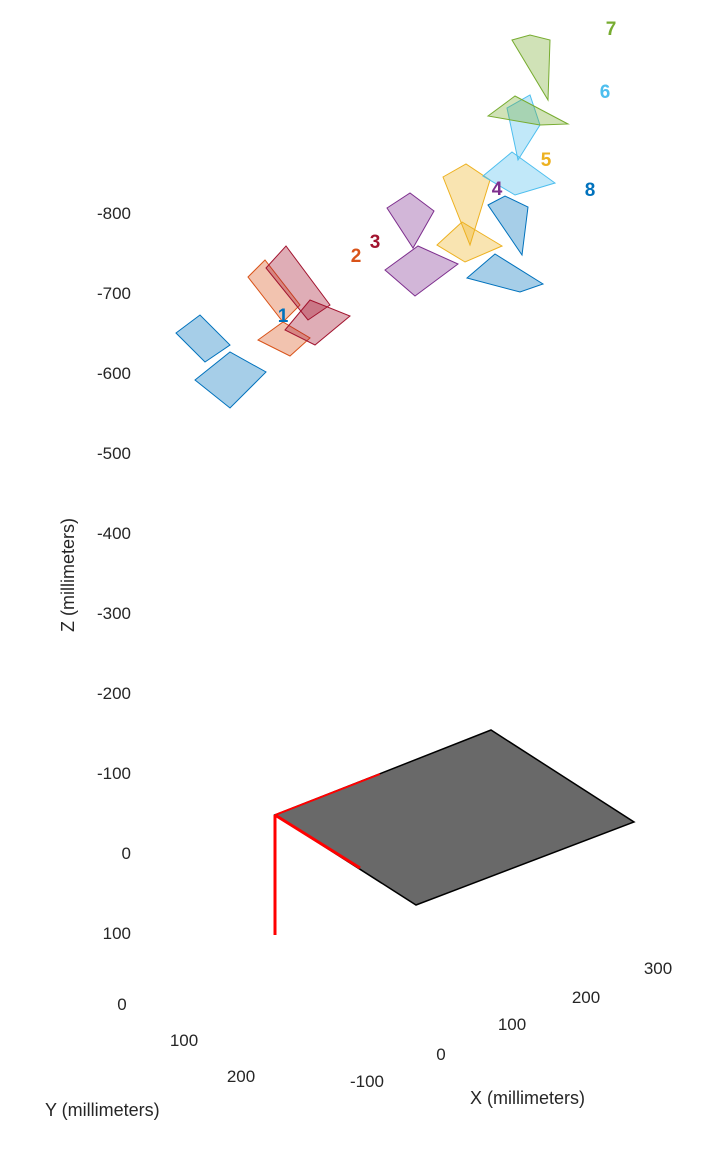 Image resolution: width=708 pixels, height=1160 pixels. I want to click on x-tick-label: 300, so click(658, 968).